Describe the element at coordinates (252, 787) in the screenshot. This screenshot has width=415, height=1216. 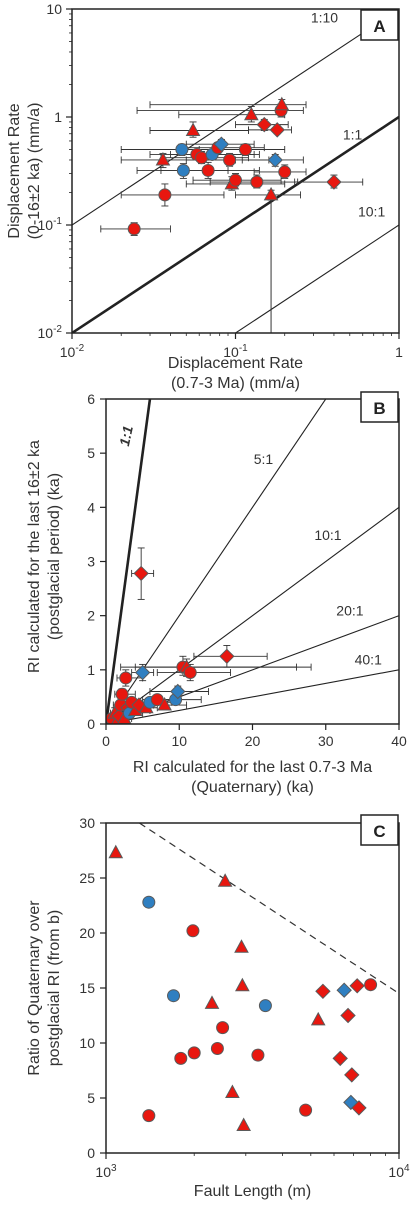
I see `x-axis-label-2: (Quaternary) (ka)` at that location.